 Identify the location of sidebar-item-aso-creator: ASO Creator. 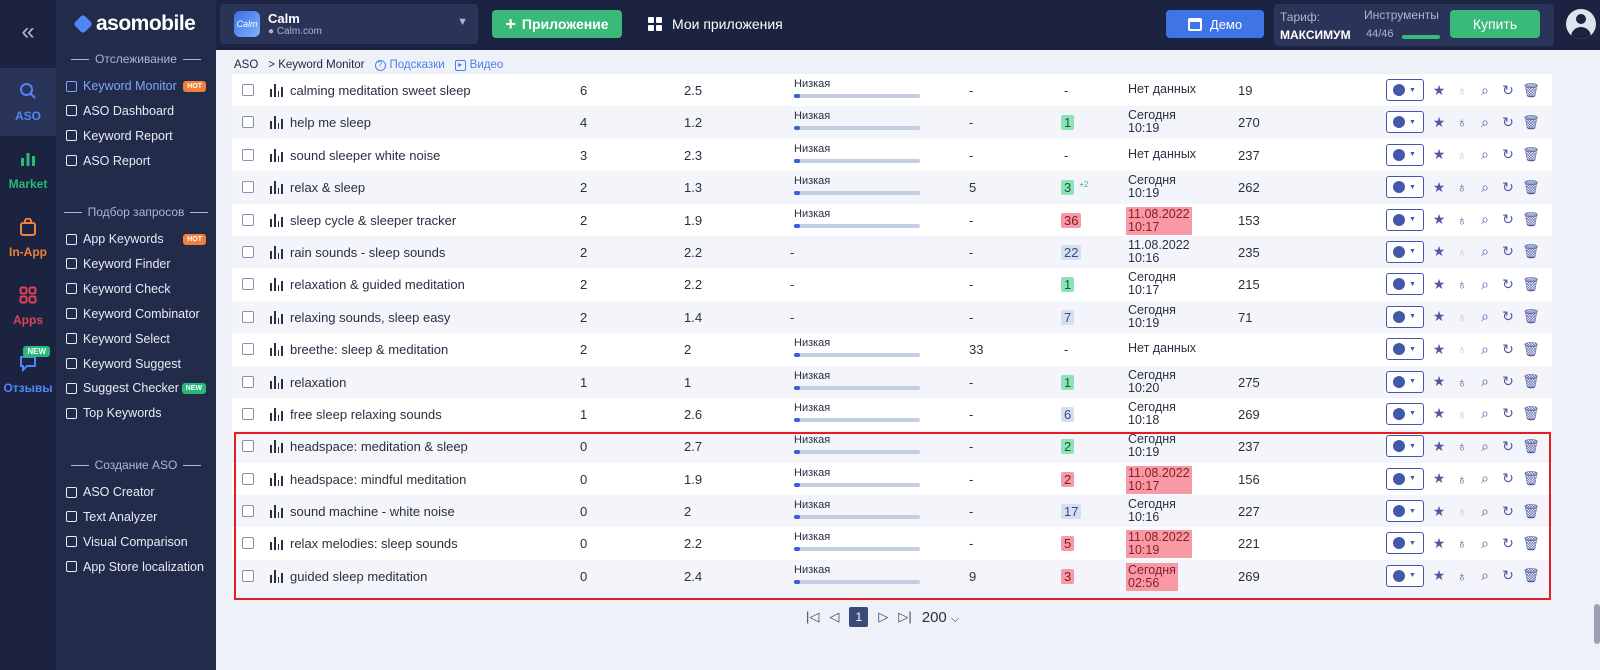
(137, 492).